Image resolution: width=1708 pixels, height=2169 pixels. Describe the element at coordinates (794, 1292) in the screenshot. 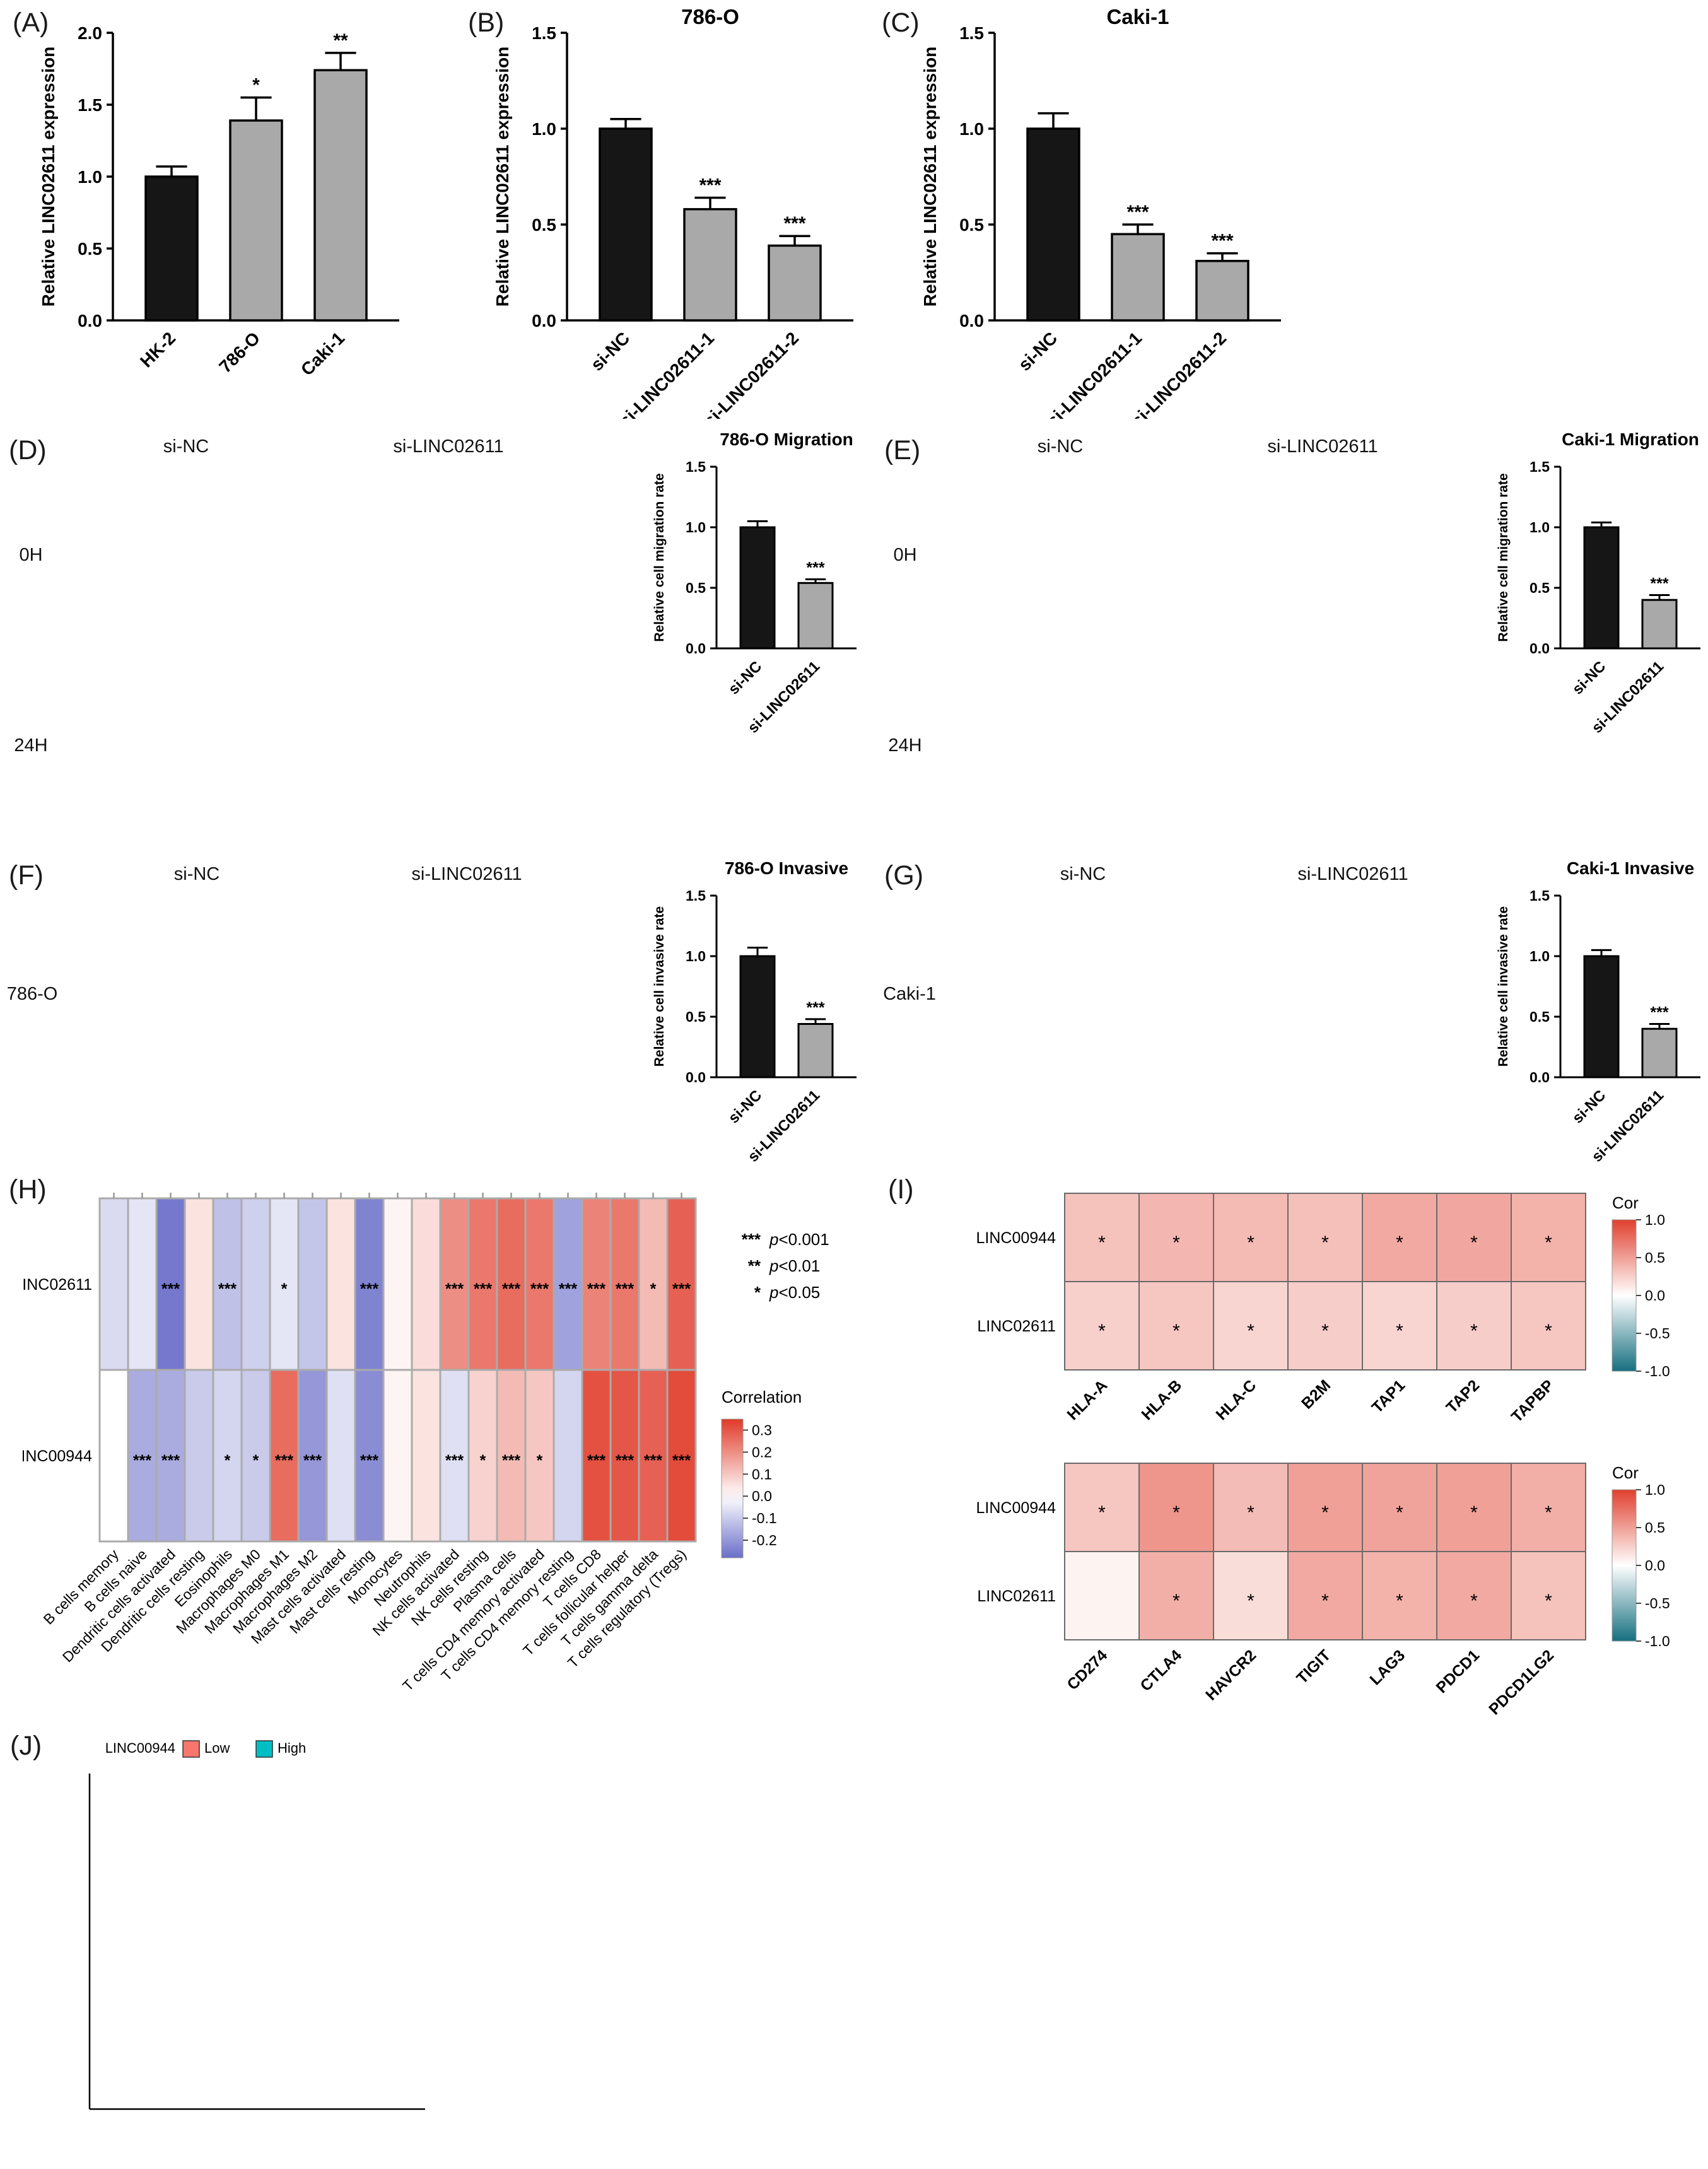

I see `svg-text: p<0.05` at that location.